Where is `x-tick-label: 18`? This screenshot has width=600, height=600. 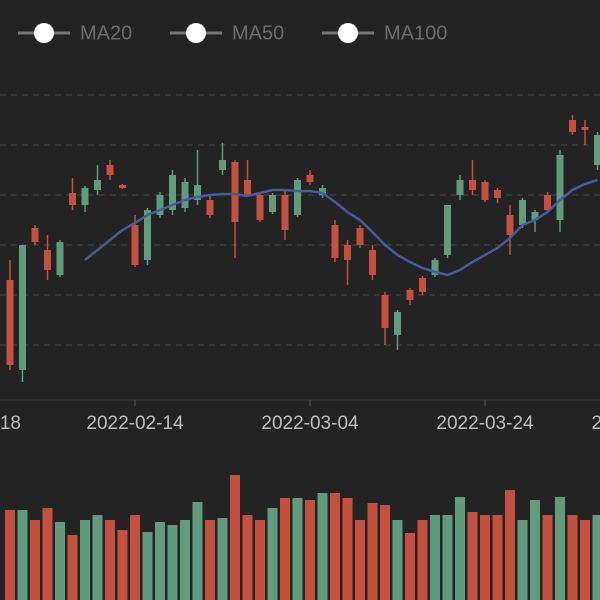 x-tick-label: 18 is located at coordinates (10, 423).